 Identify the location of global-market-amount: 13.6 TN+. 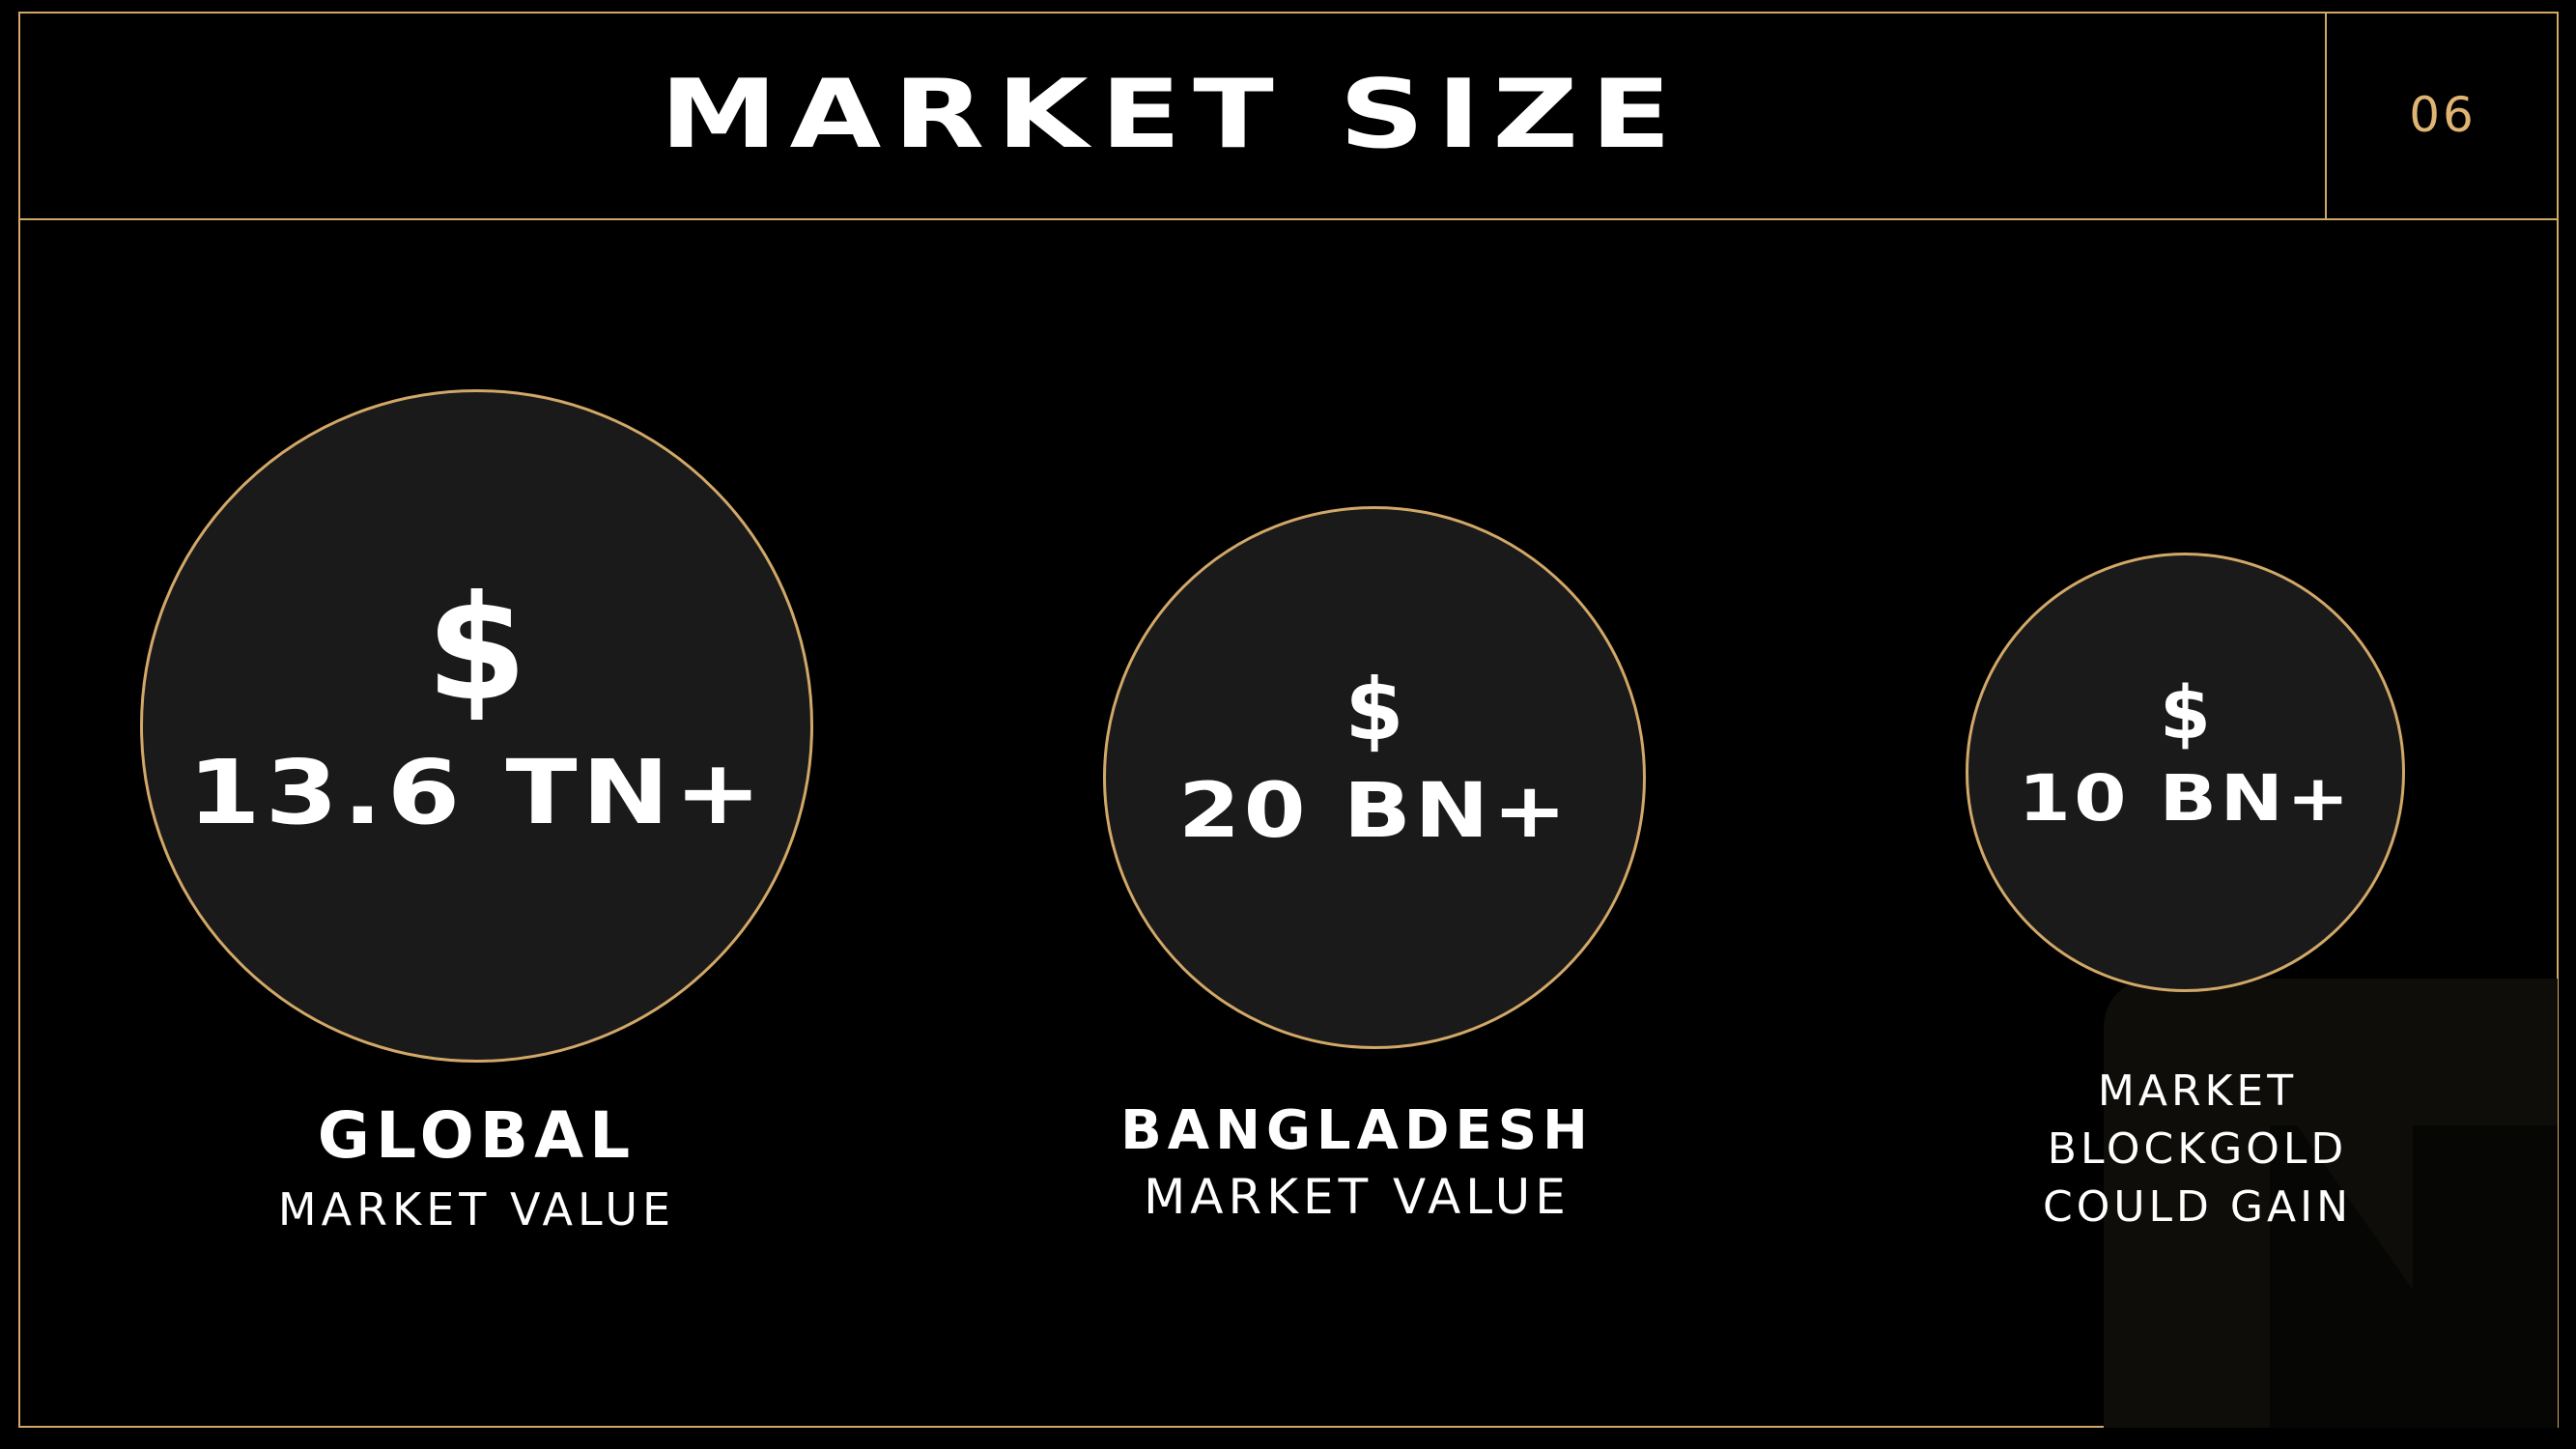
(476, 792).